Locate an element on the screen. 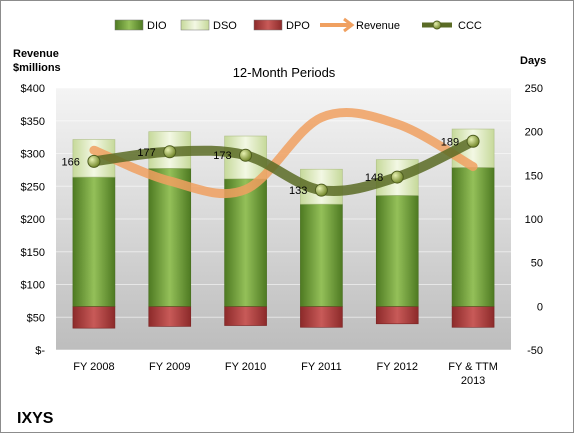  company-name: IXYS is located at coordinates (35, 418).